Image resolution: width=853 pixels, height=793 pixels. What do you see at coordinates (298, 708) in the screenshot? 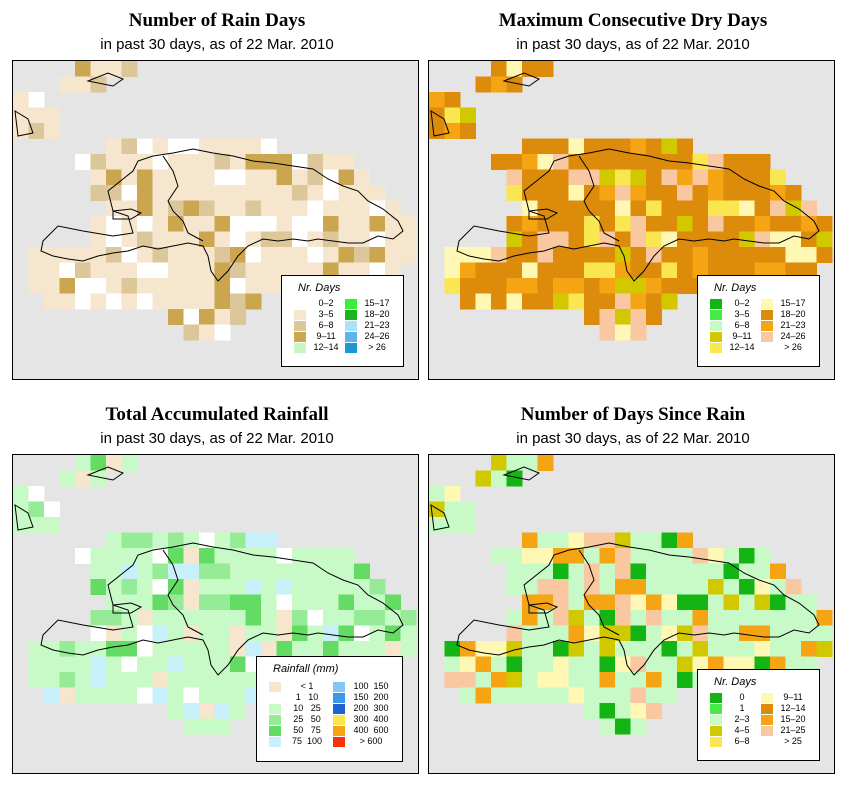
I see `legend-item: 10 25` at bounding box center [298, 708].